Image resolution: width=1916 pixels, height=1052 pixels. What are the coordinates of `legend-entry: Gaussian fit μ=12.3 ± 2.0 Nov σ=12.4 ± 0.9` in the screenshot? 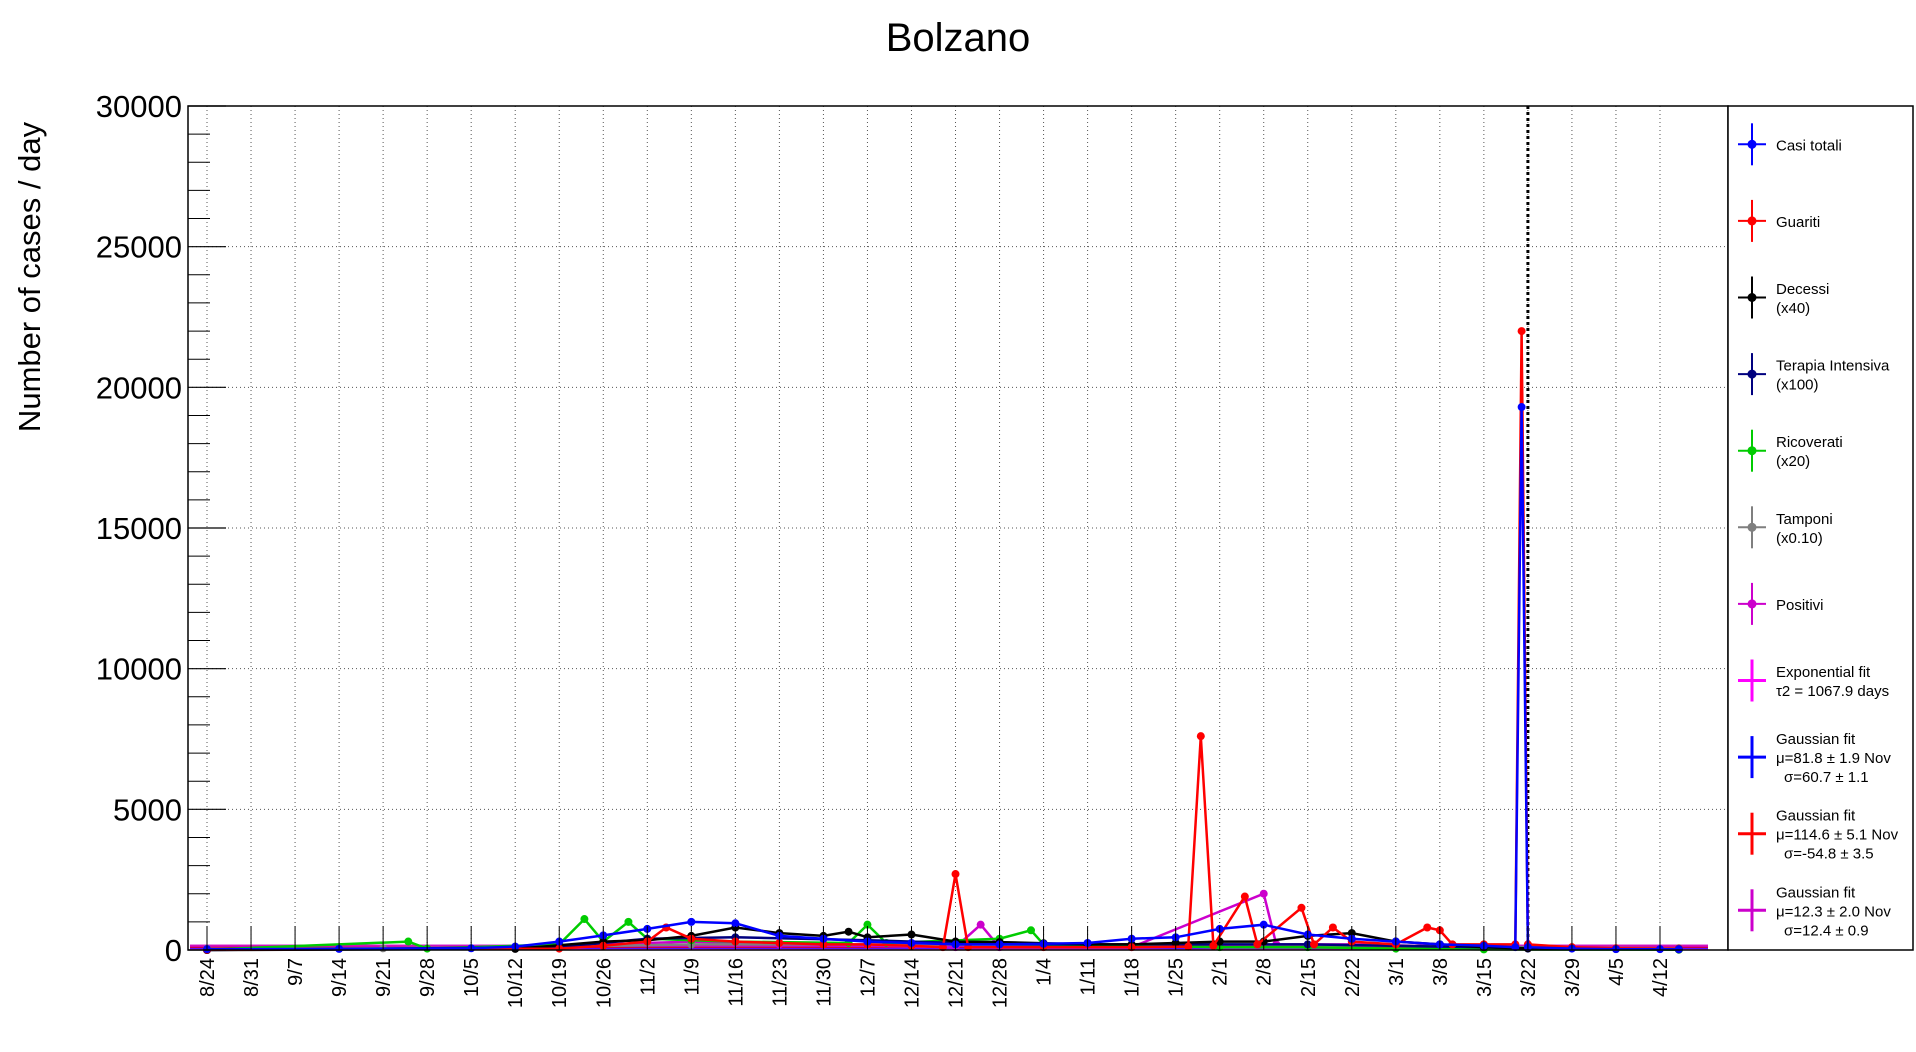 It's located at (1814, 911).